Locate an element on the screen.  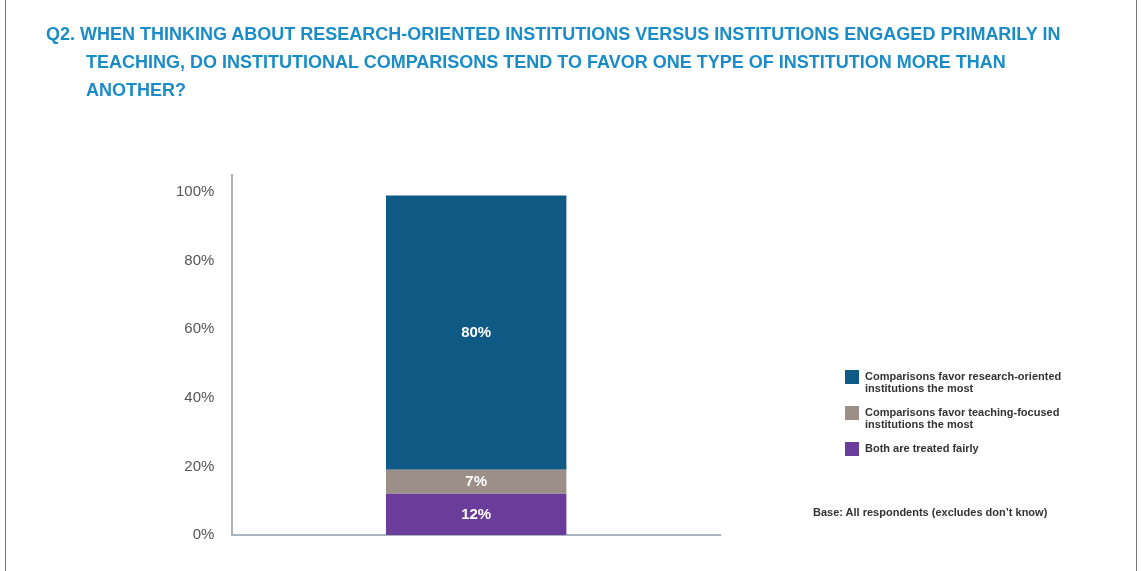
data-label: 7% is located at coordinates (476, 480).